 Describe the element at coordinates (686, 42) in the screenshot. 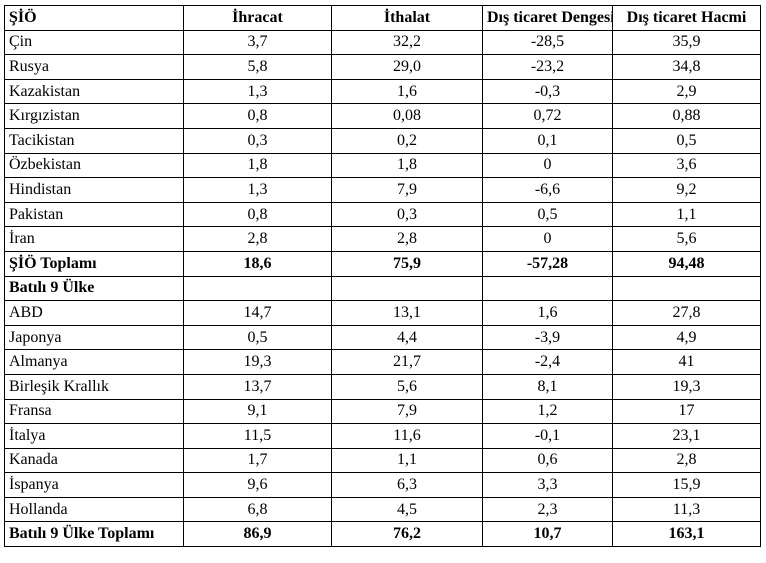

I see `cell-trade-volume: 35,9` at that location.